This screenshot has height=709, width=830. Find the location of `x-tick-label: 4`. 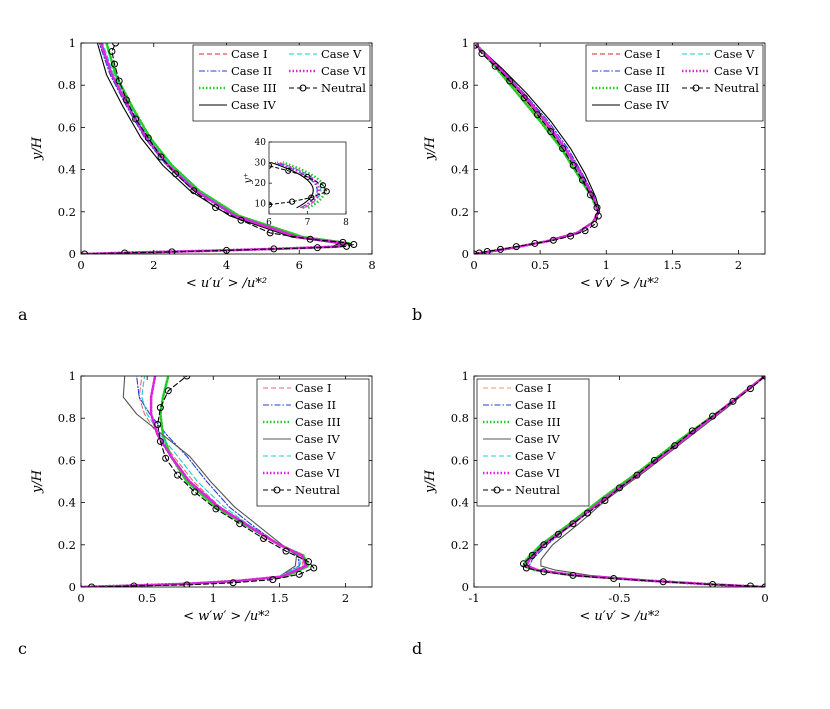

x-tick-label: 4 is located at coordinates (226, 265).